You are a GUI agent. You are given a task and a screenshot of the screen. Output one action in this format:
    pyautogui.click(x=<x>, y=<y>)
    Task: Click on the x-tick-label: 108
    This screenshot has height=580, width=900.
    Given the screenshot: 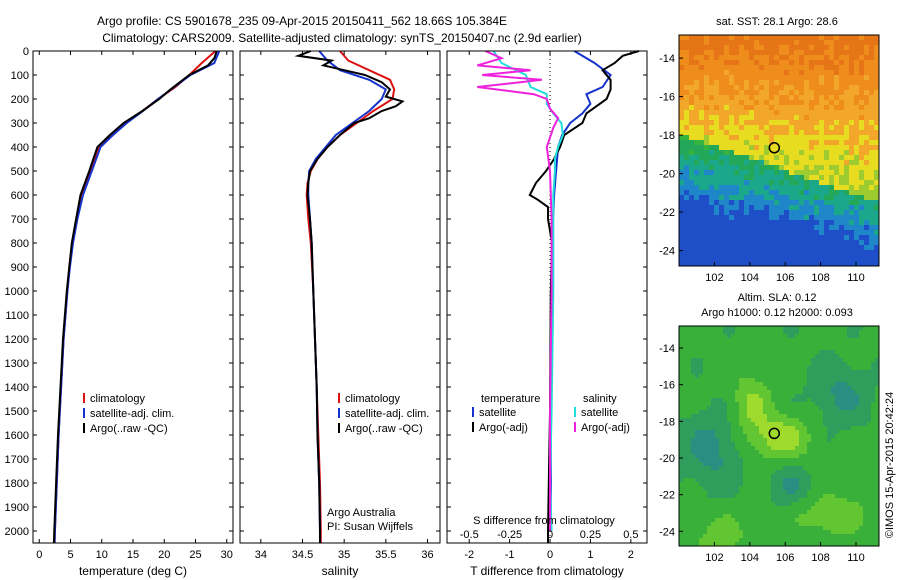 What is the action you would take?
    pyautogui.click(x=820, y=278)
    